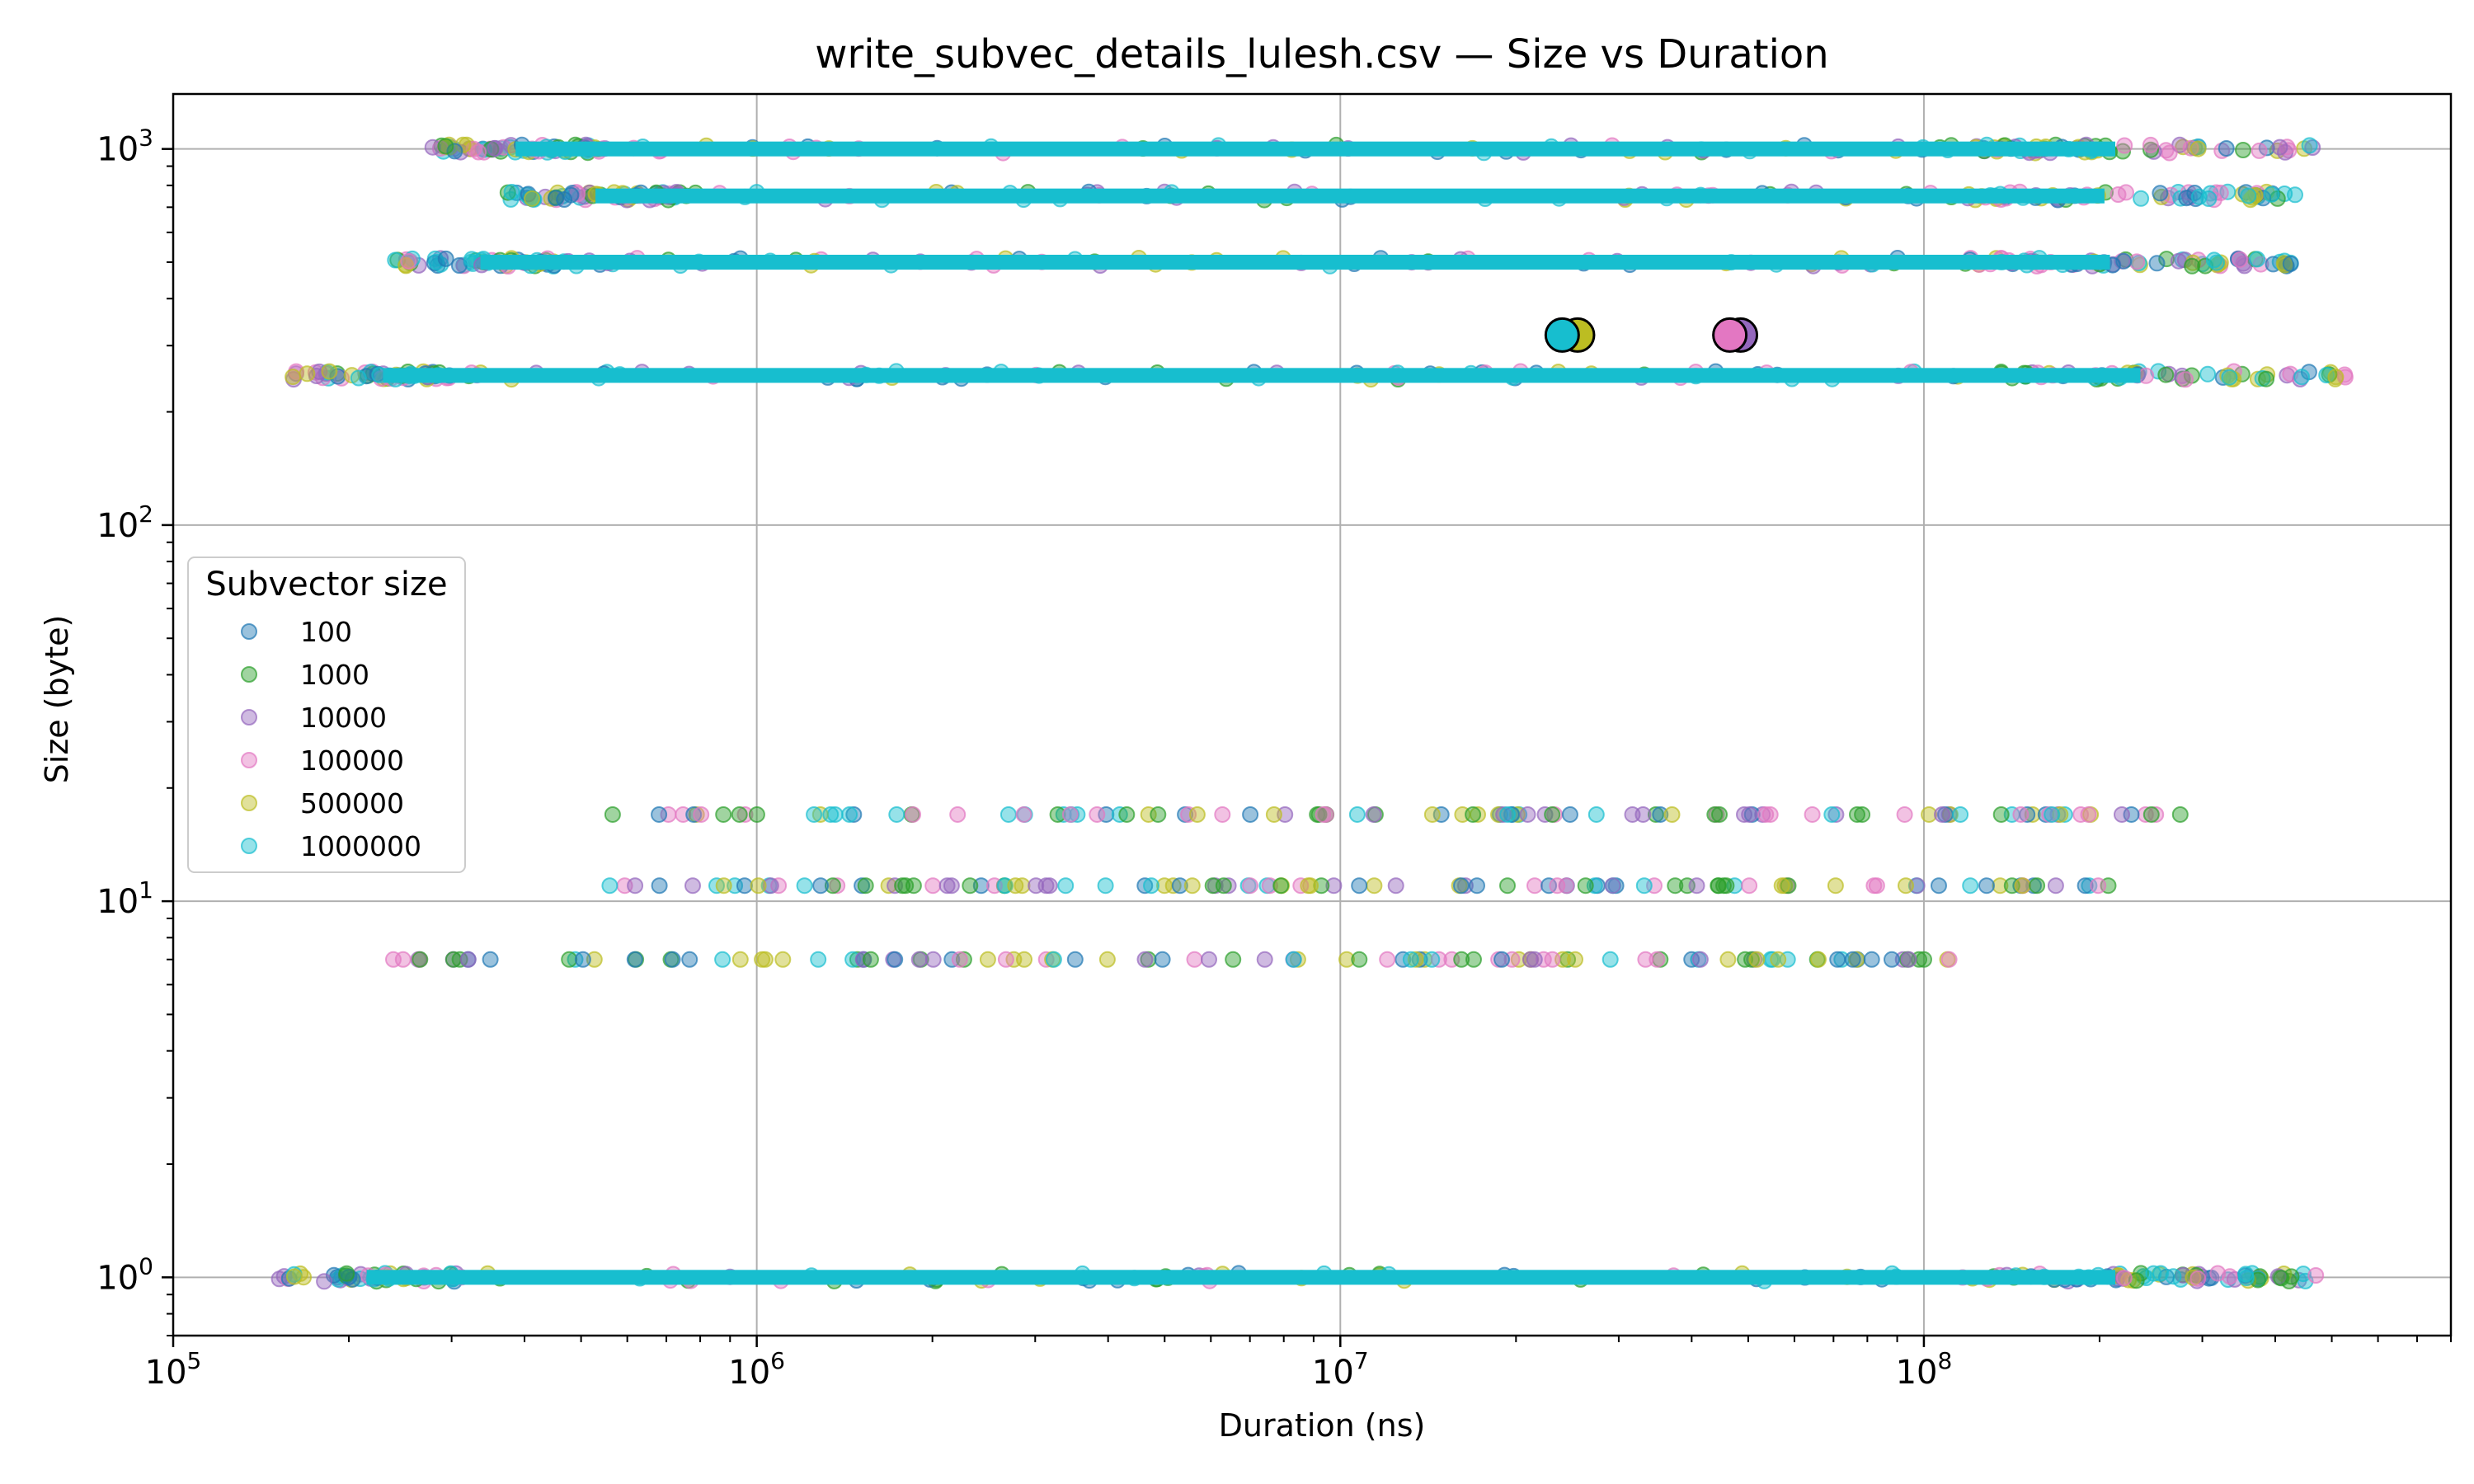 The height and width of the screenshot is (1484, 2474). Describe the element at coordinates (124, 899) in the screenshot. I see `y-tick-label: 10¹` at that location.